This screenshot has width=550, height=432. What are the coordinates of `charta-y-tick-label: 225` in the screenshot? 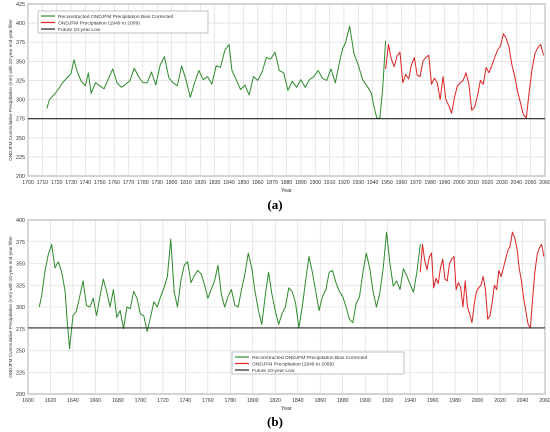 It's located at (20, 158).